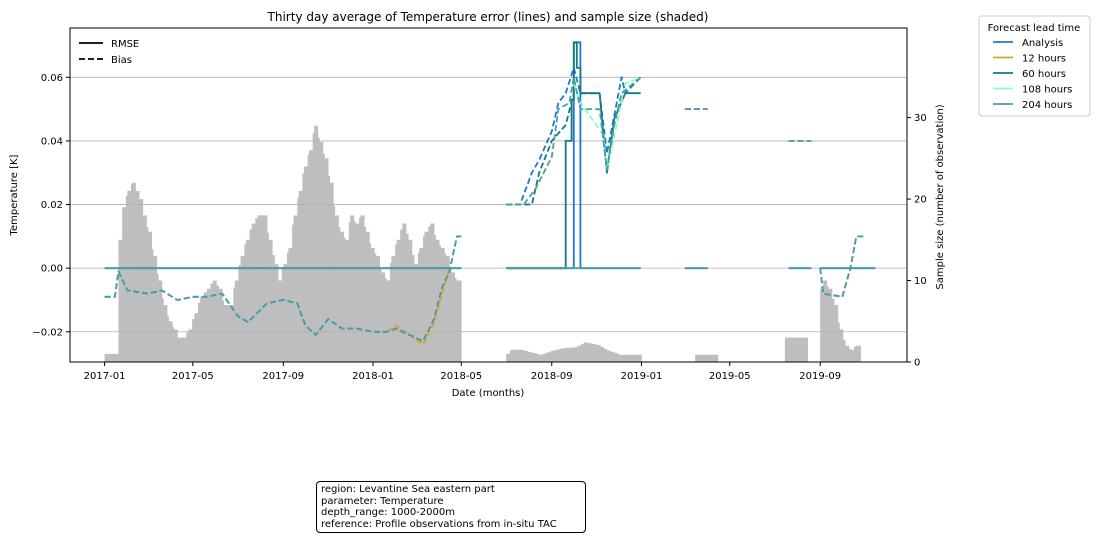 The width and height of the screenshot is (1101, 540). I want to click on info-parameter: parameter: Temperature, so click(382, 501).